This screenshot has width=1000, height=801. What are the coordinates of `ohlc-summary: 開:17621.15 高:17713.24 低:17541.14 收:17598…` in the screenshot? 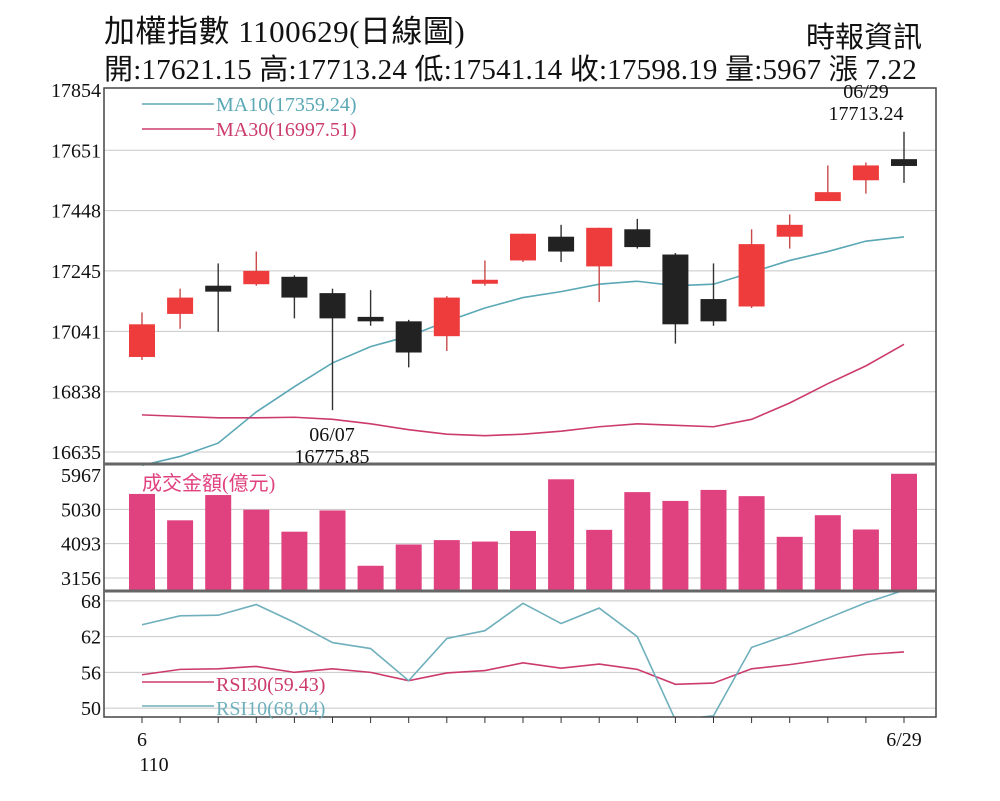 It's located at (510, 70).